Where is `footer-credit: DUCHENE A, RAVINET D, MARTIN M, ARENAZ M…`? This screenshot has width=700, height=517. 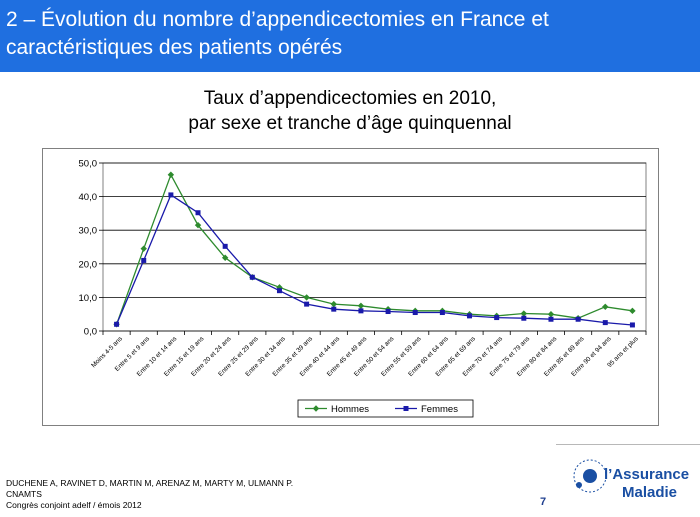
footer-credit: DUCHENE A, RAVINET D, MARTIN M, ARENAZ M… is located at coordinates (150, 494).